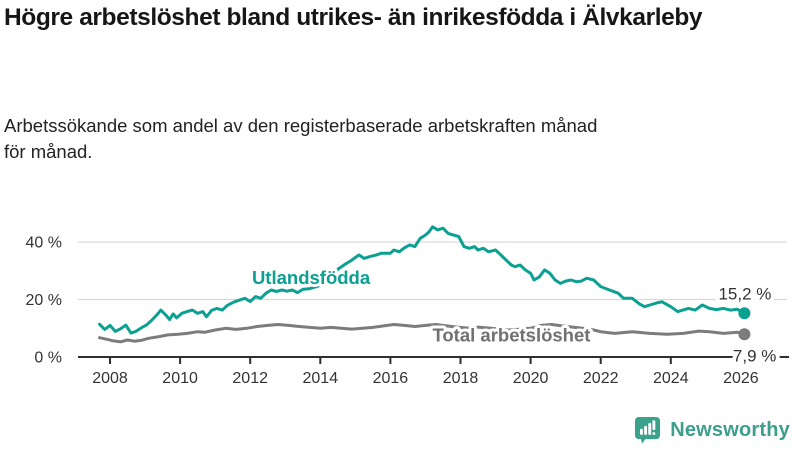  I want to click on x-axis-tick-label: 2014, so click(321, 378).